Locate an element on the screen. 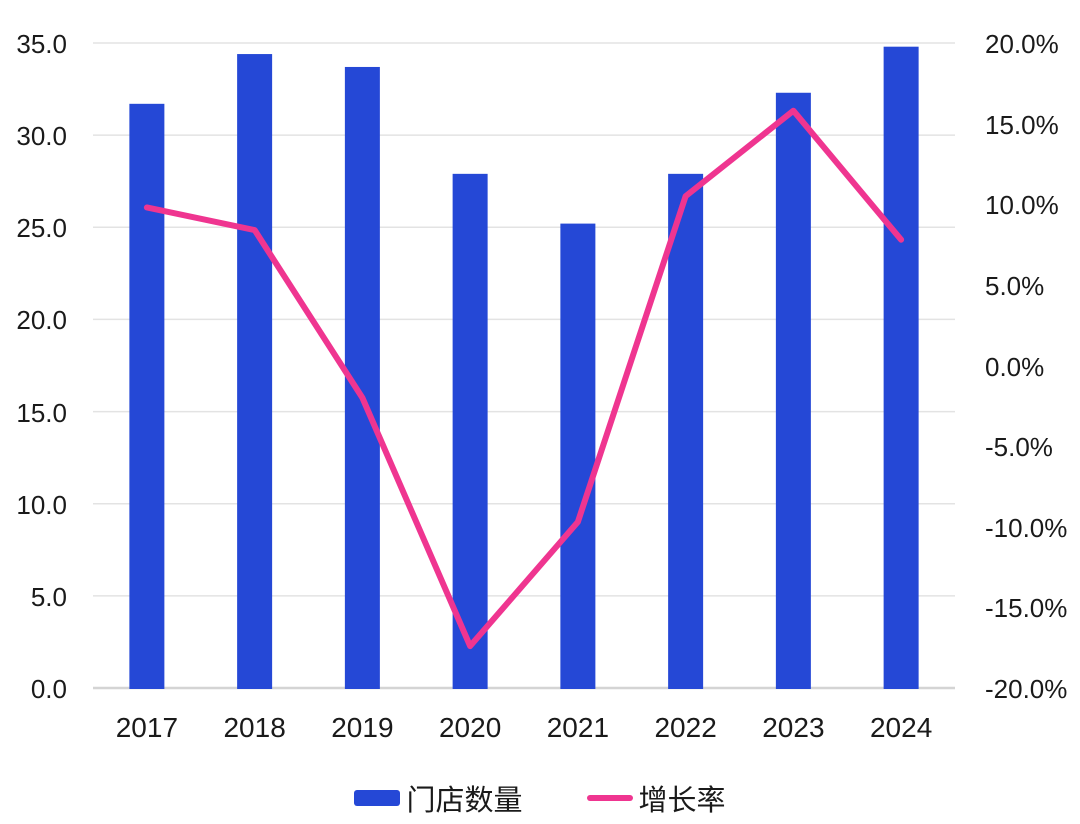  x-axis-tick-label: 2023 is located at coordinates (793, 727).